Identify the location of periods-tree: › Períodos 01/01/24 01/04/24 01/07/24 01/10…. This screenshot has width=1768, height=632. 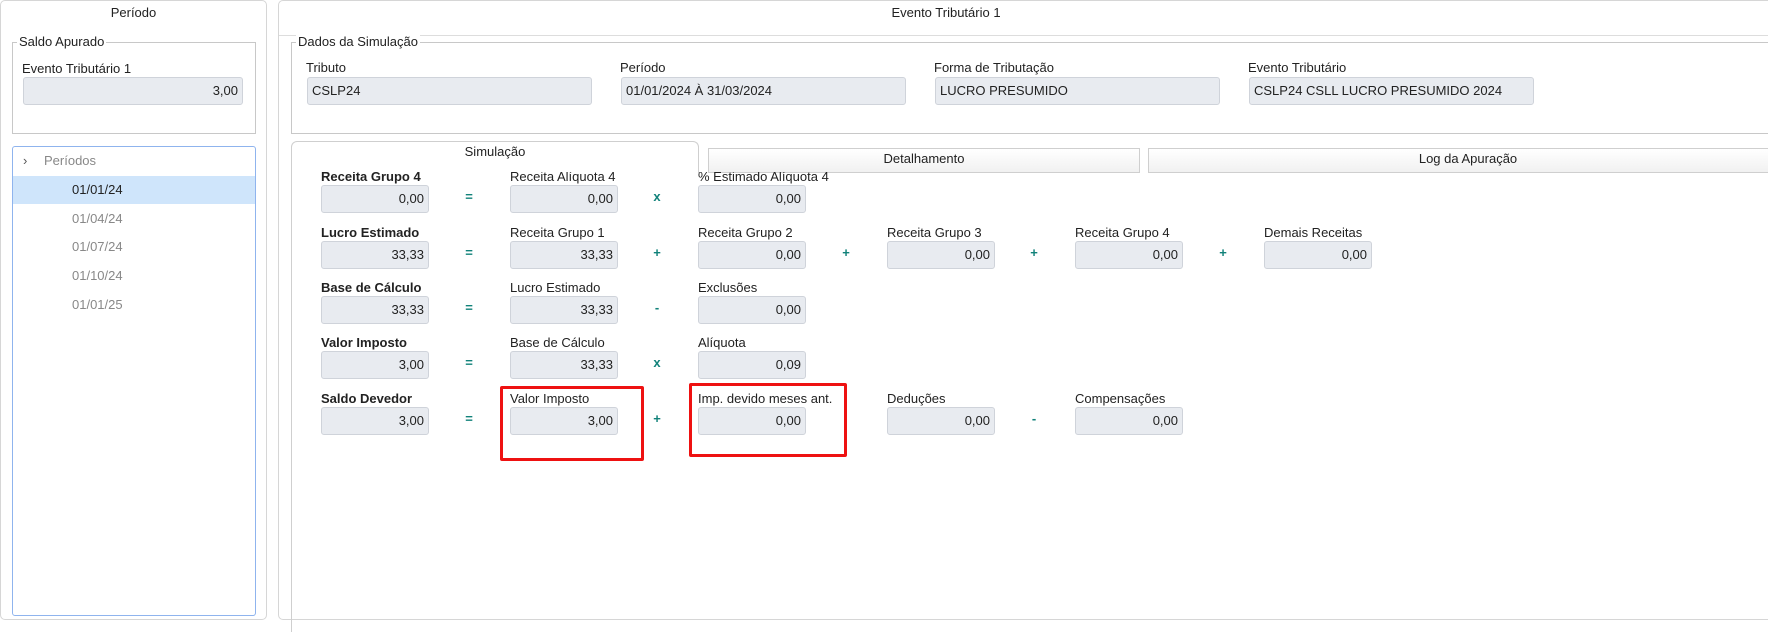
(134, 381).